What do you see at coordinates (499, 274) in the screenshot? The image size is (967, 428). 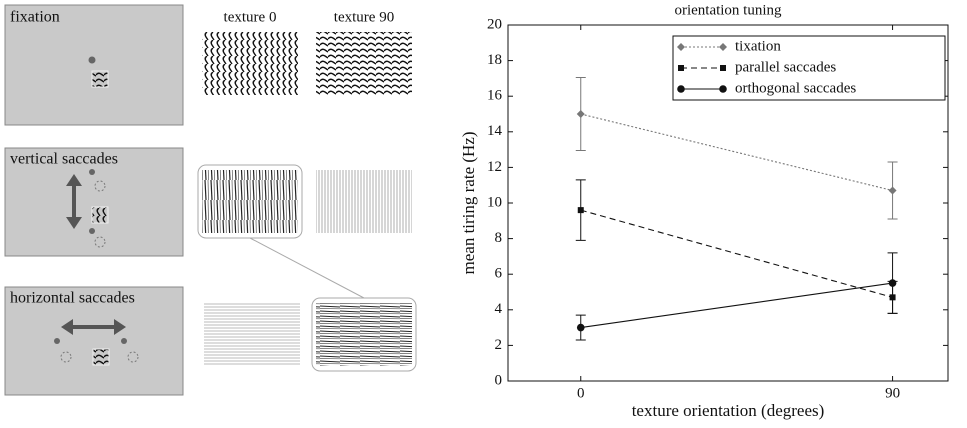 I see `y-tick-label: 6` at bounding box center [499, 274].